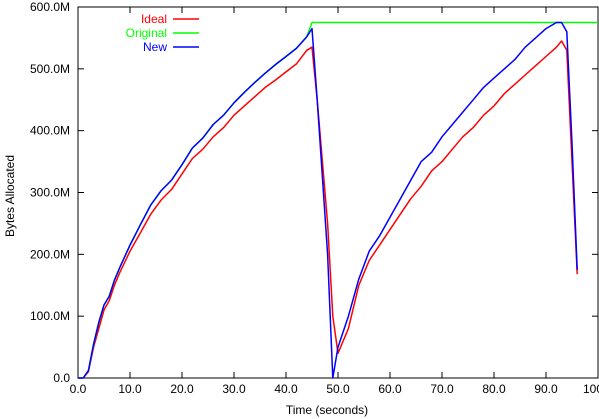 This screenshot has height=419, width=599. Describe the element at coordinates (390, 389) in the screenshot. I see `x-tick-label: 60.0` at that location.